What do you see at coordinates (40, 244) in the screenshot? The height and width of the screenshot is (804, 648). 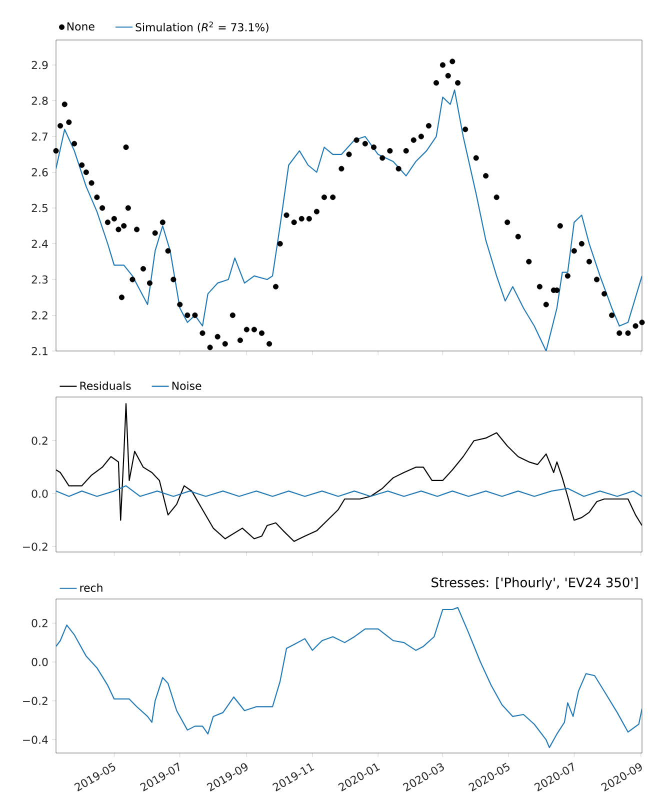 I see `y-tick-label: 2.4` at bounding box center [40, 244].